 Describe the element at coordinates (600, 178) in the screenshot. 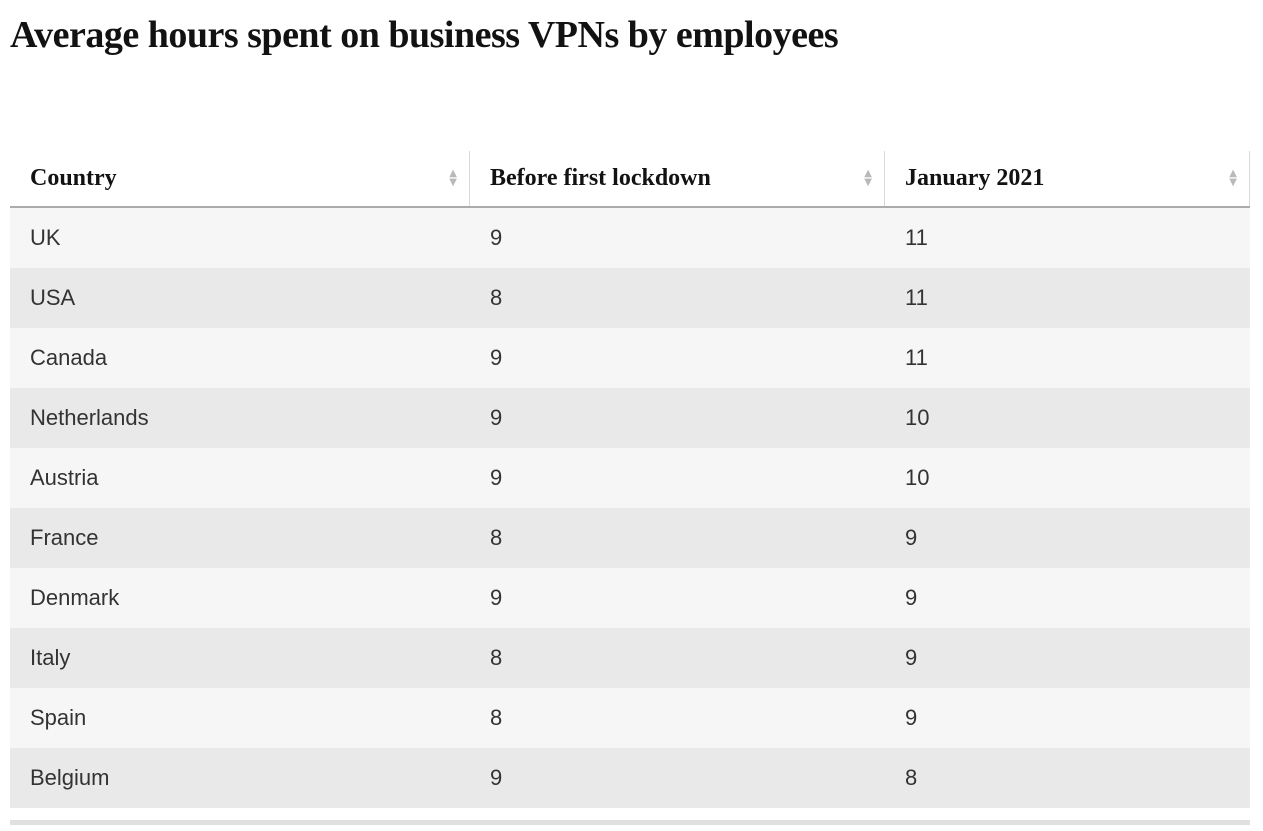

I see `column-header-label: Before first lockdown` at that location.